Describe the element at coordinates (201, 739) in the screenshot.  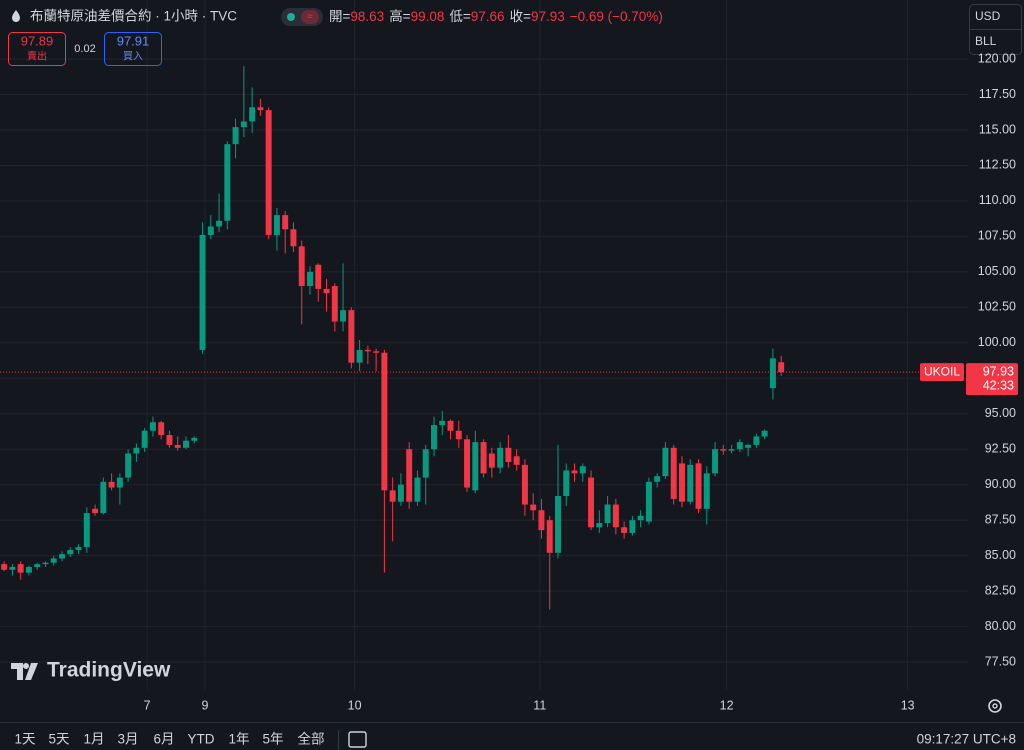
I see `timeframe-button: YTD` at that location.